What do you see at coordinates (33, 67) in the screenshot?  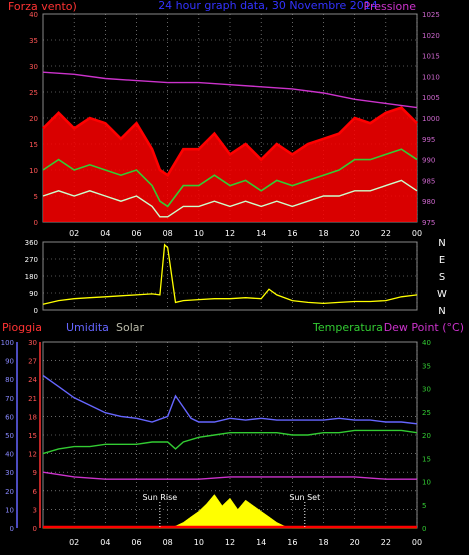 I see `wind-speed-tick: 30` at bounding box center [33, 67].